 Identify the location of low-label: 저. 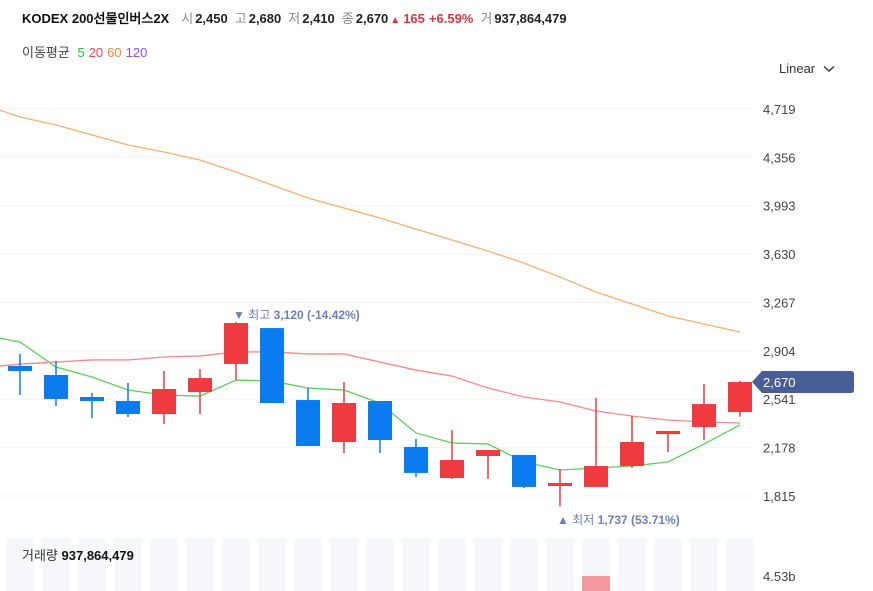
(294, 18).